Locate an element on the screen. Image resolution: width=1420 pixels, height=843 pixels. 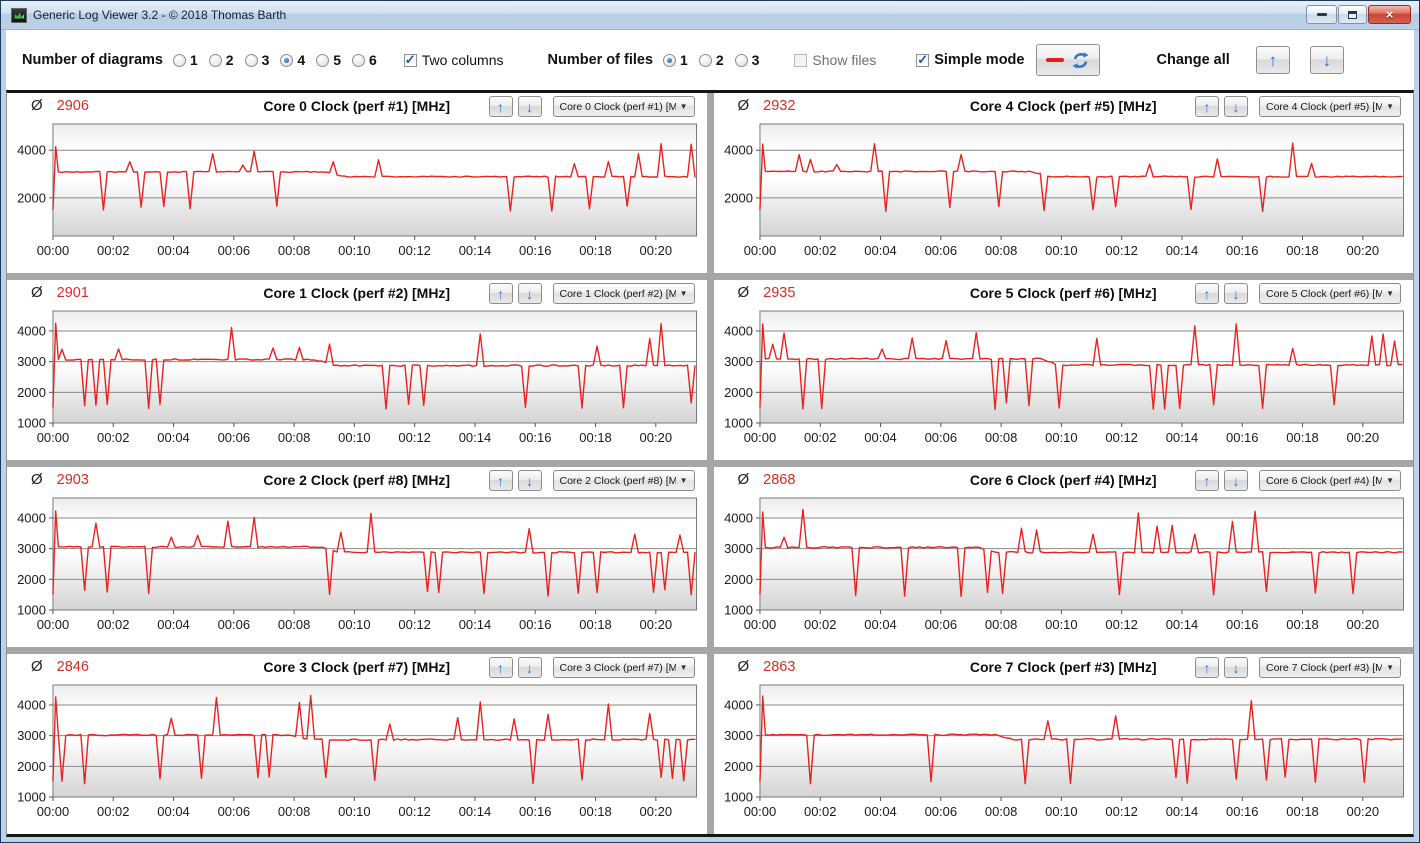
signal-select-dropdown: Core 6 Clock (perf #4) [MH ▼ is located at coordinates (1330, 480).